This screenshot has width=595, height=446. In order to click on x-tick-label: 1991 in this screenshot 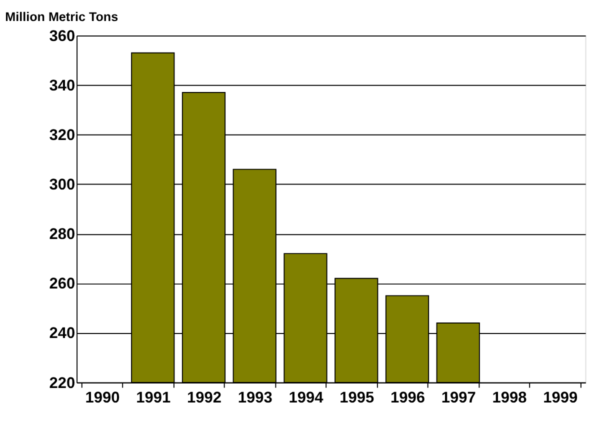, I will do `click(153, 397)`.